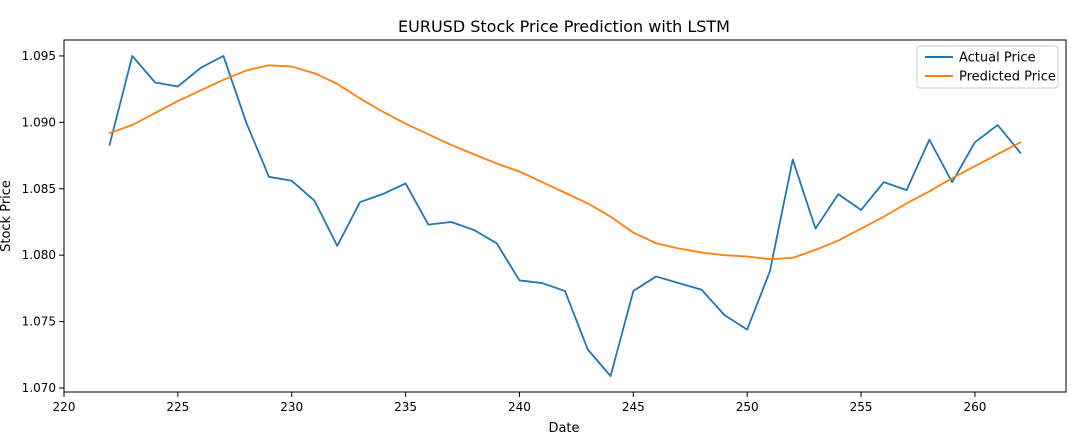  What do you see at coordinates (177, 407) in the screenshot?
I see `x-tick-label: 225` at bounding box center [177, 407].